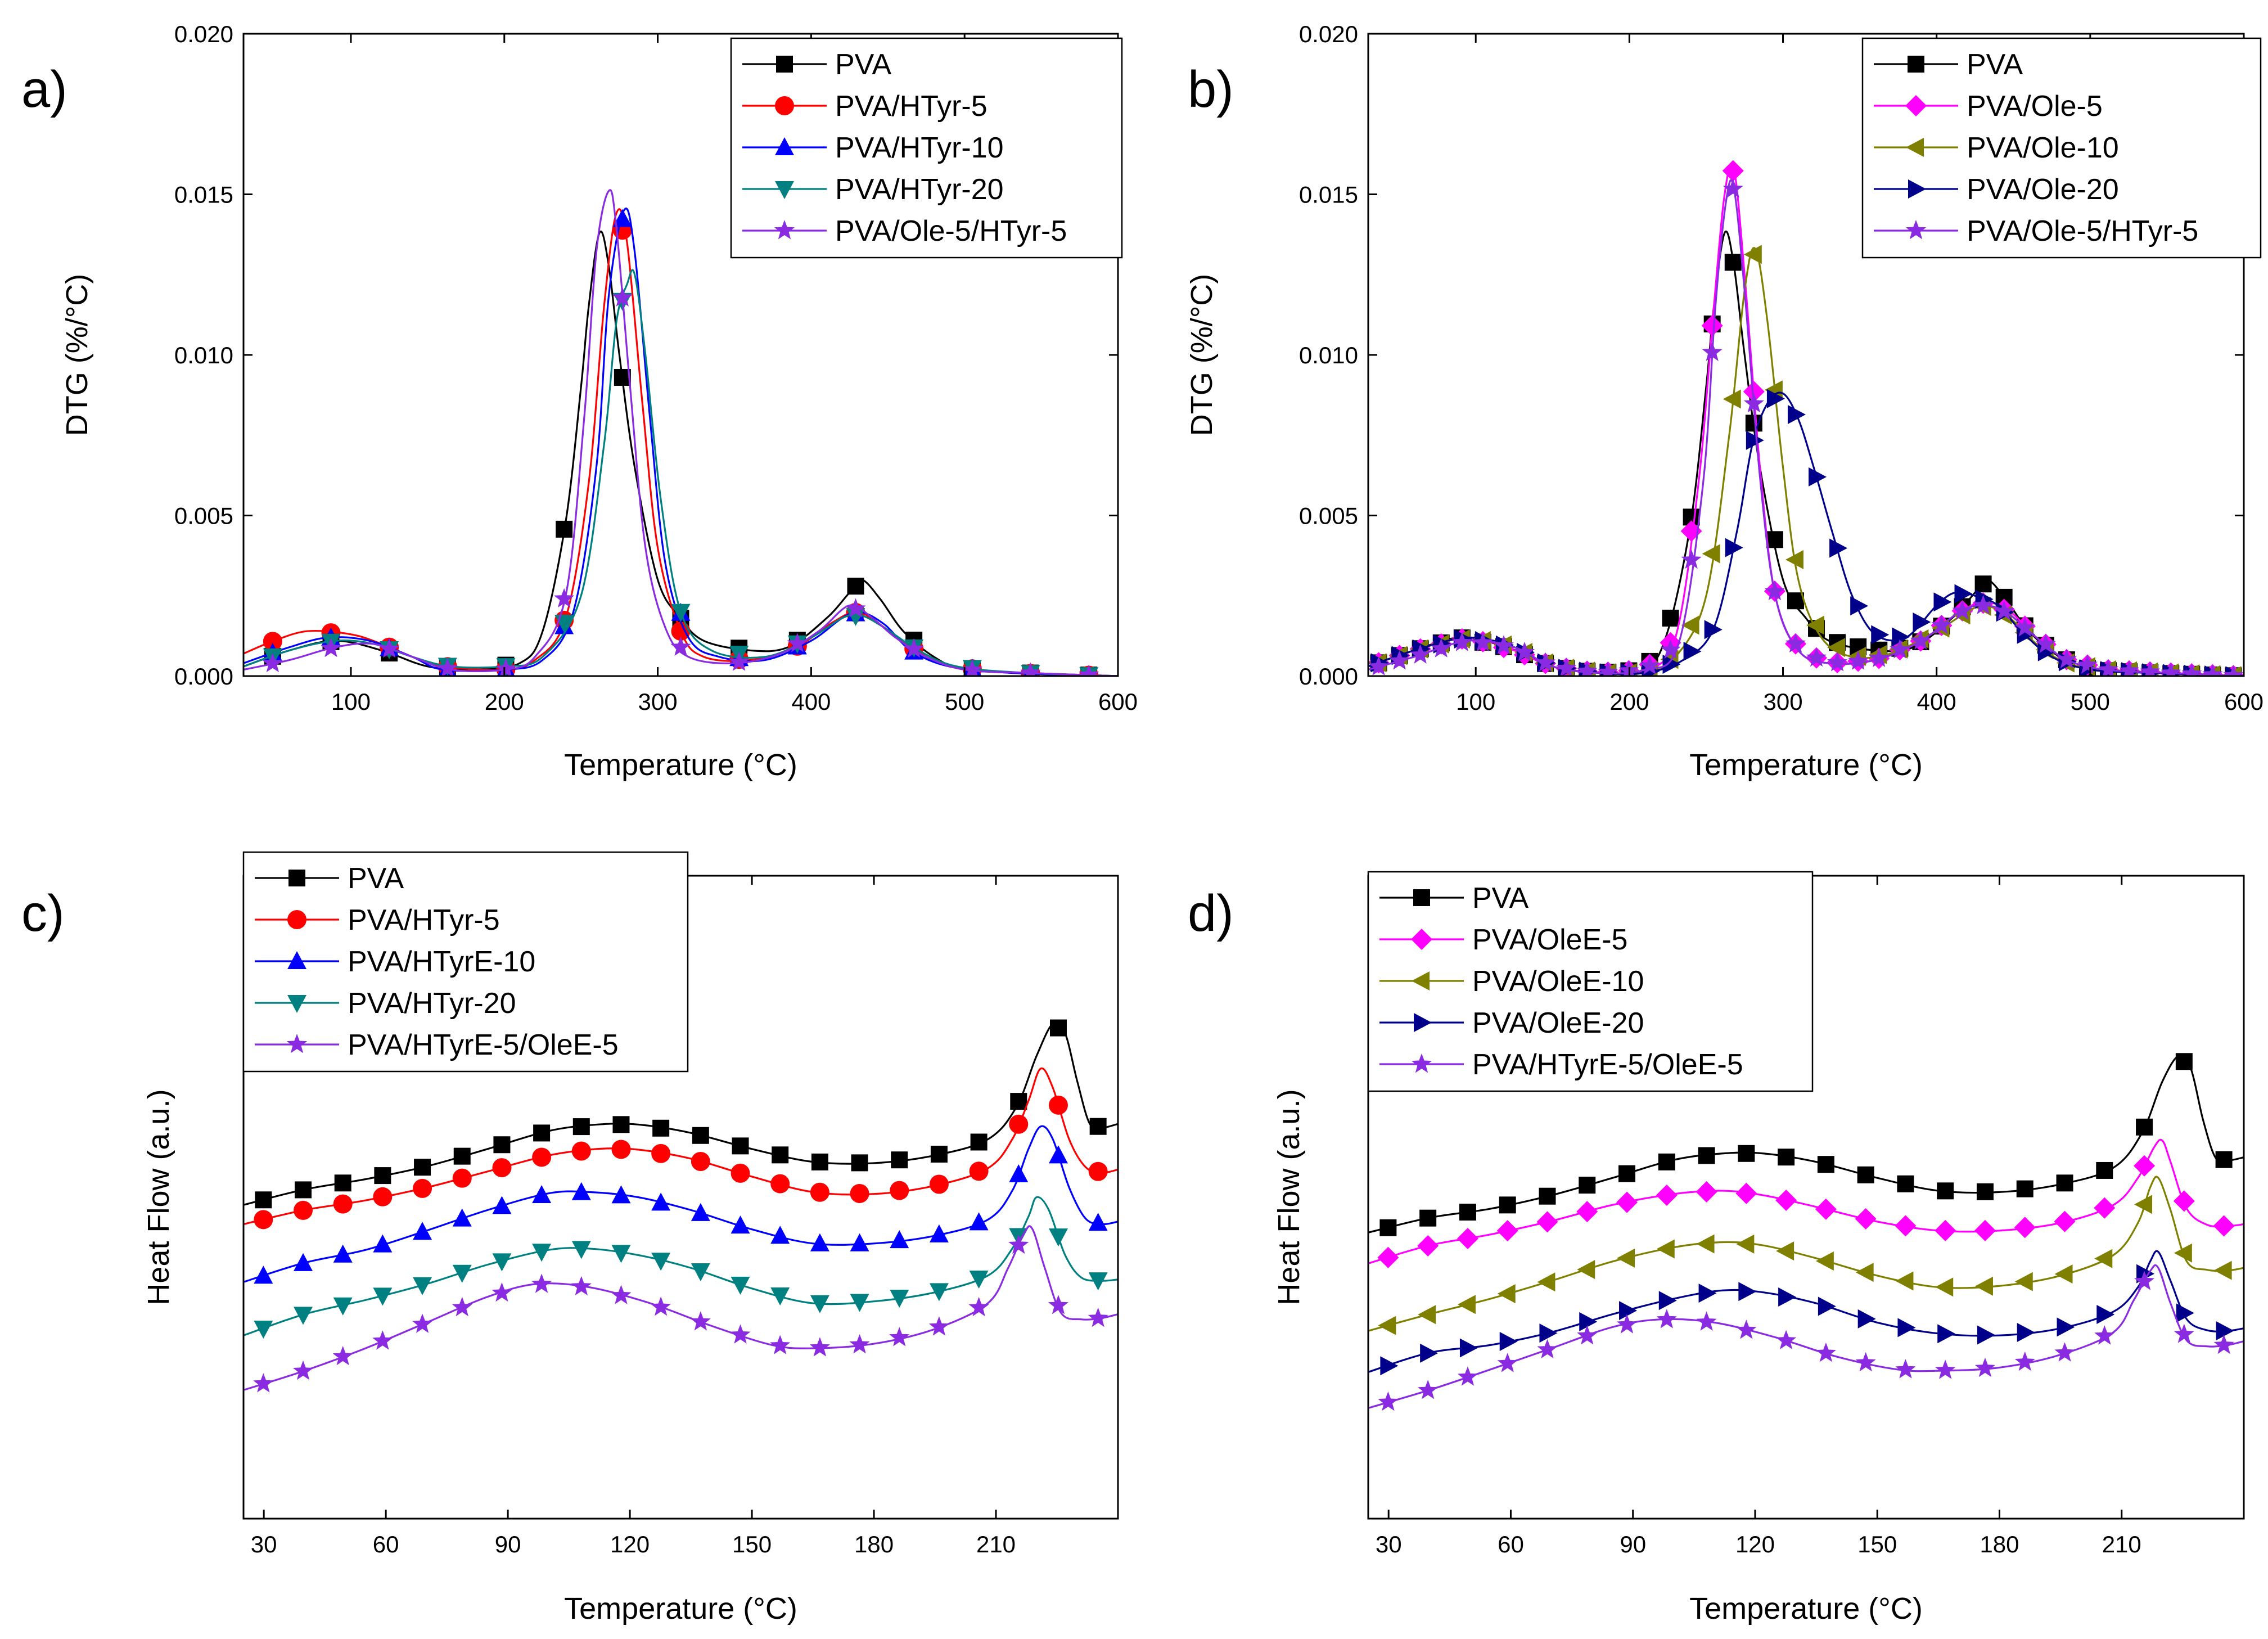  Describe the element at coordinates (630, 1544) in the screenshot. I see `x-tick-label-c: 120` at that location.